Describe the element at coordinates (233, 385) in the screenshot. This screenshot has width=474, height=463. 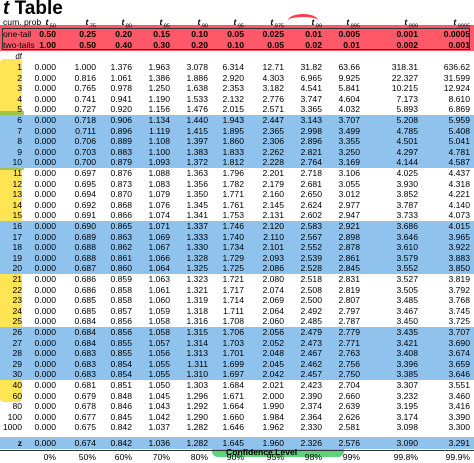
I see `table-cell: 1.684` at that location.